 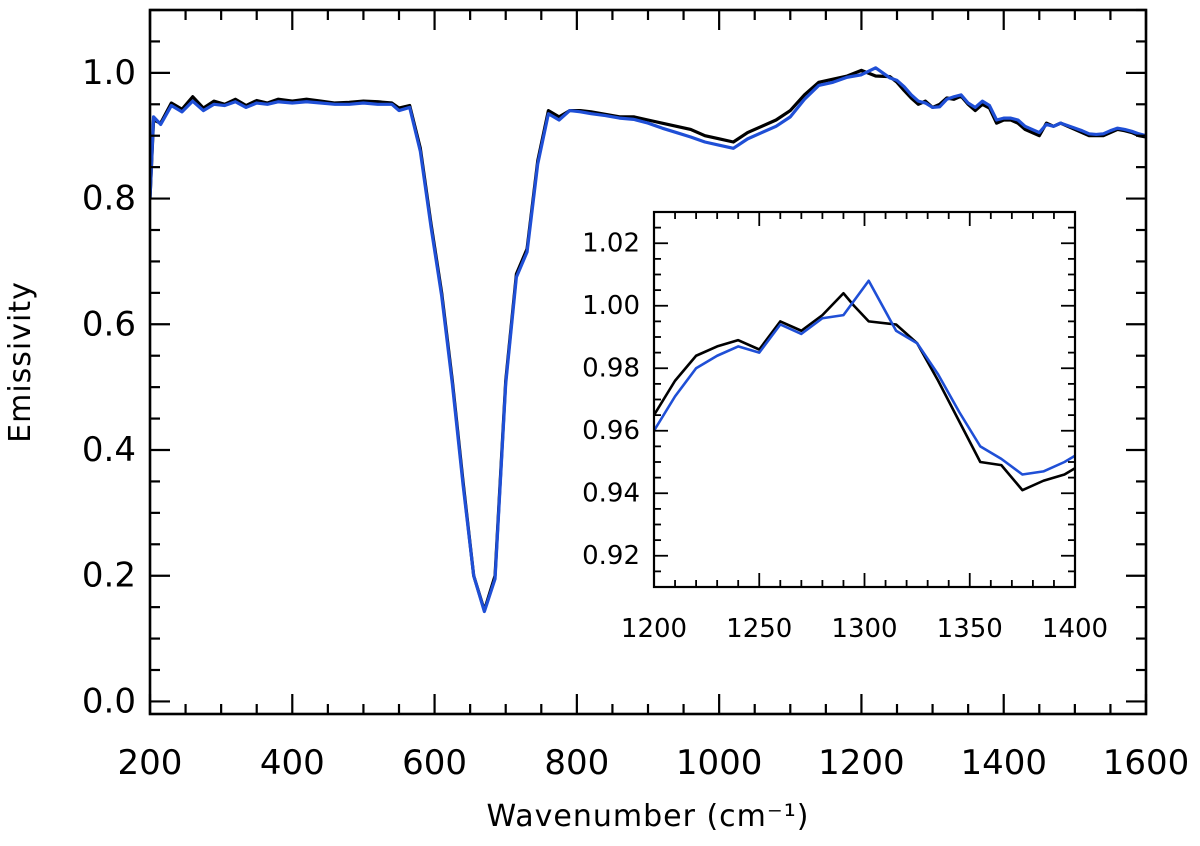 What do you see at coordinates (150, 763) in the screenshot?
I see `x-tick-label: 200` at bounding box center [150, 763].